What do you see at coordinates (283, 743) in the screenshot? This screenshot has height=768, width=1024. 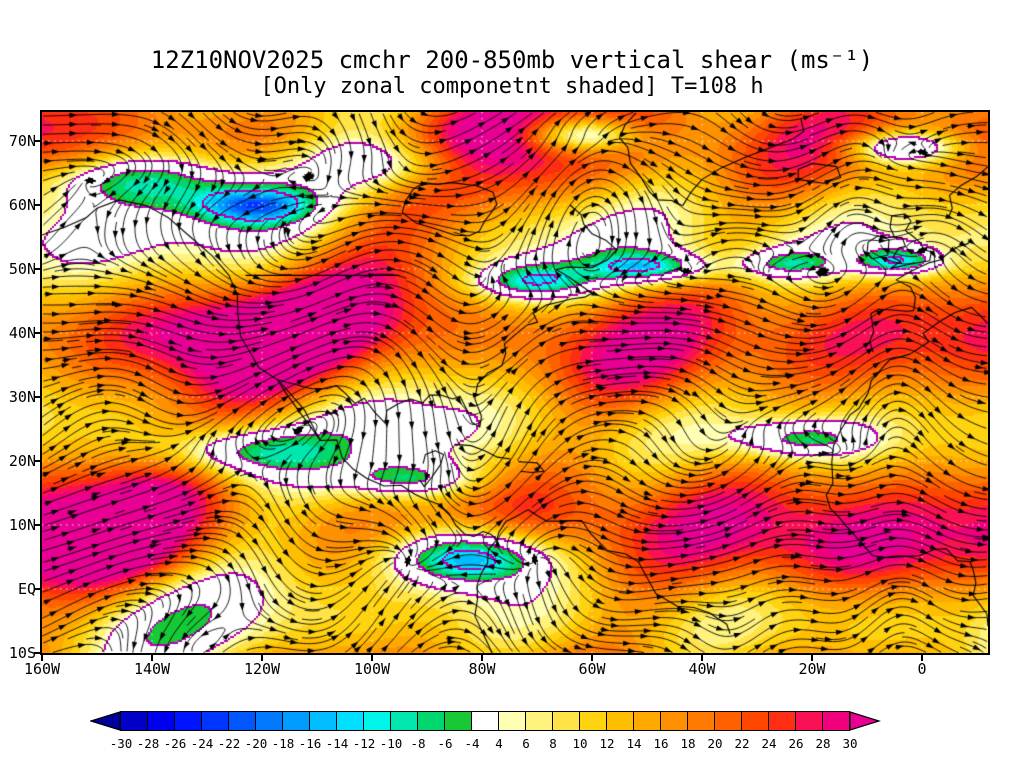 I see `colorbar-tick-label: -18` at bounding box center [283, 743].